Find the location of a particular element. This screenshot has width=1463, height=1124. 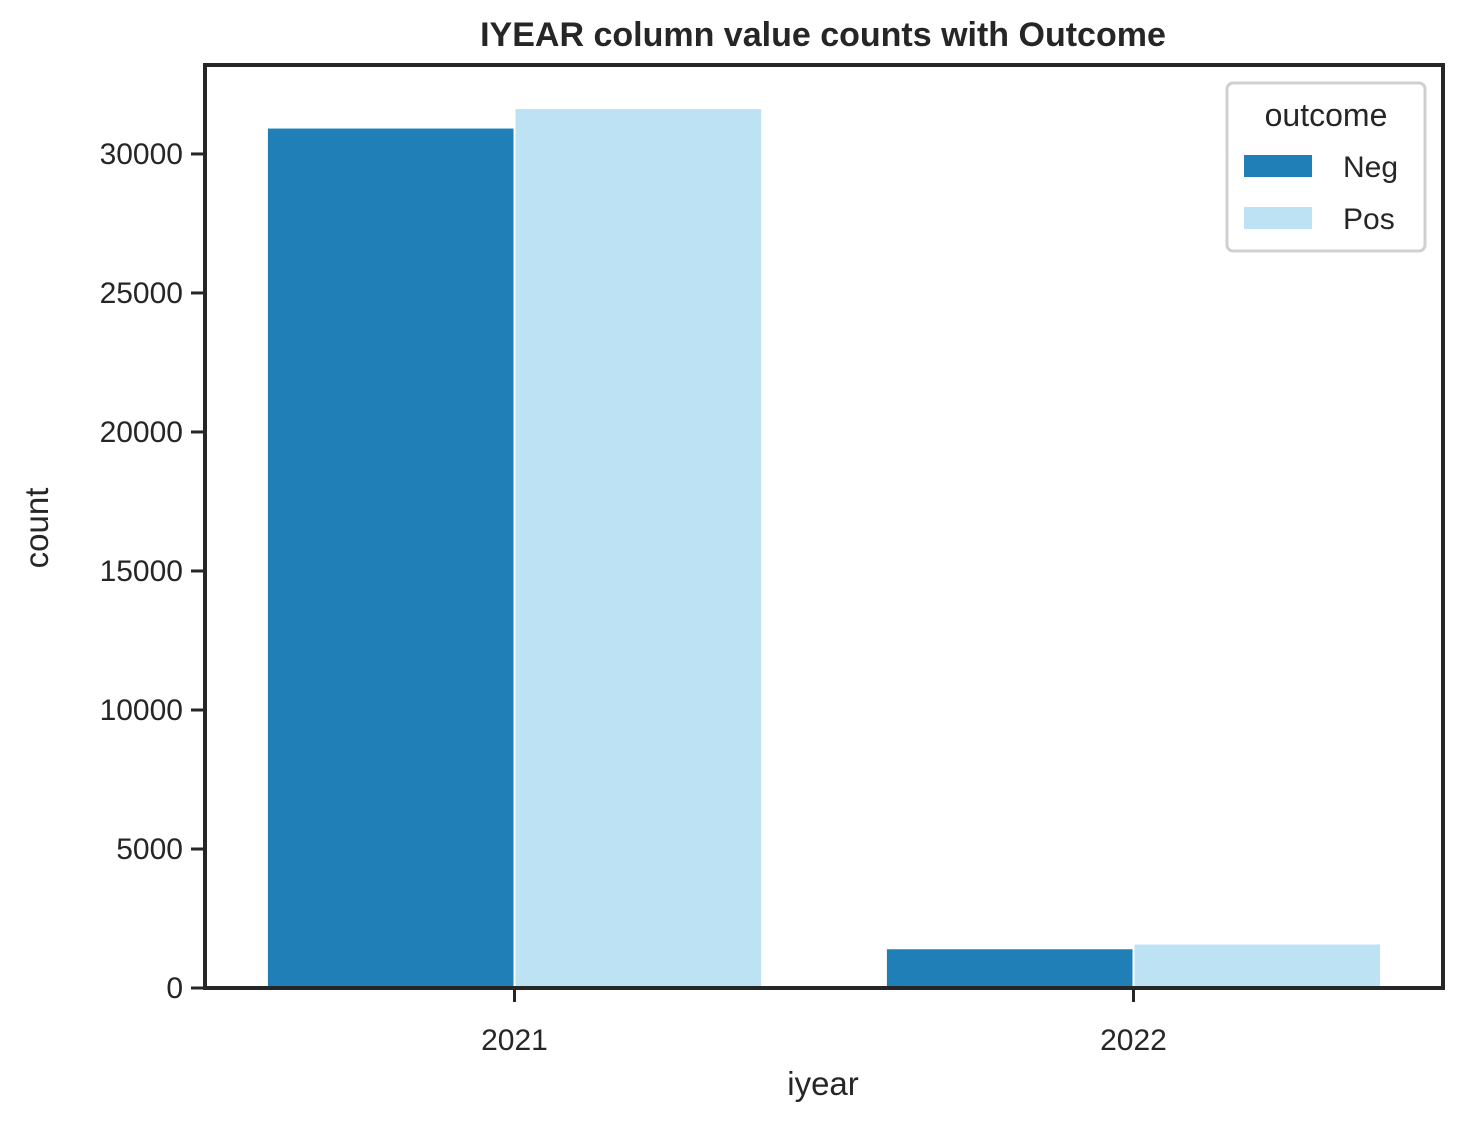

legend-label-pos: Pos is located at coordinates (1369, 219).